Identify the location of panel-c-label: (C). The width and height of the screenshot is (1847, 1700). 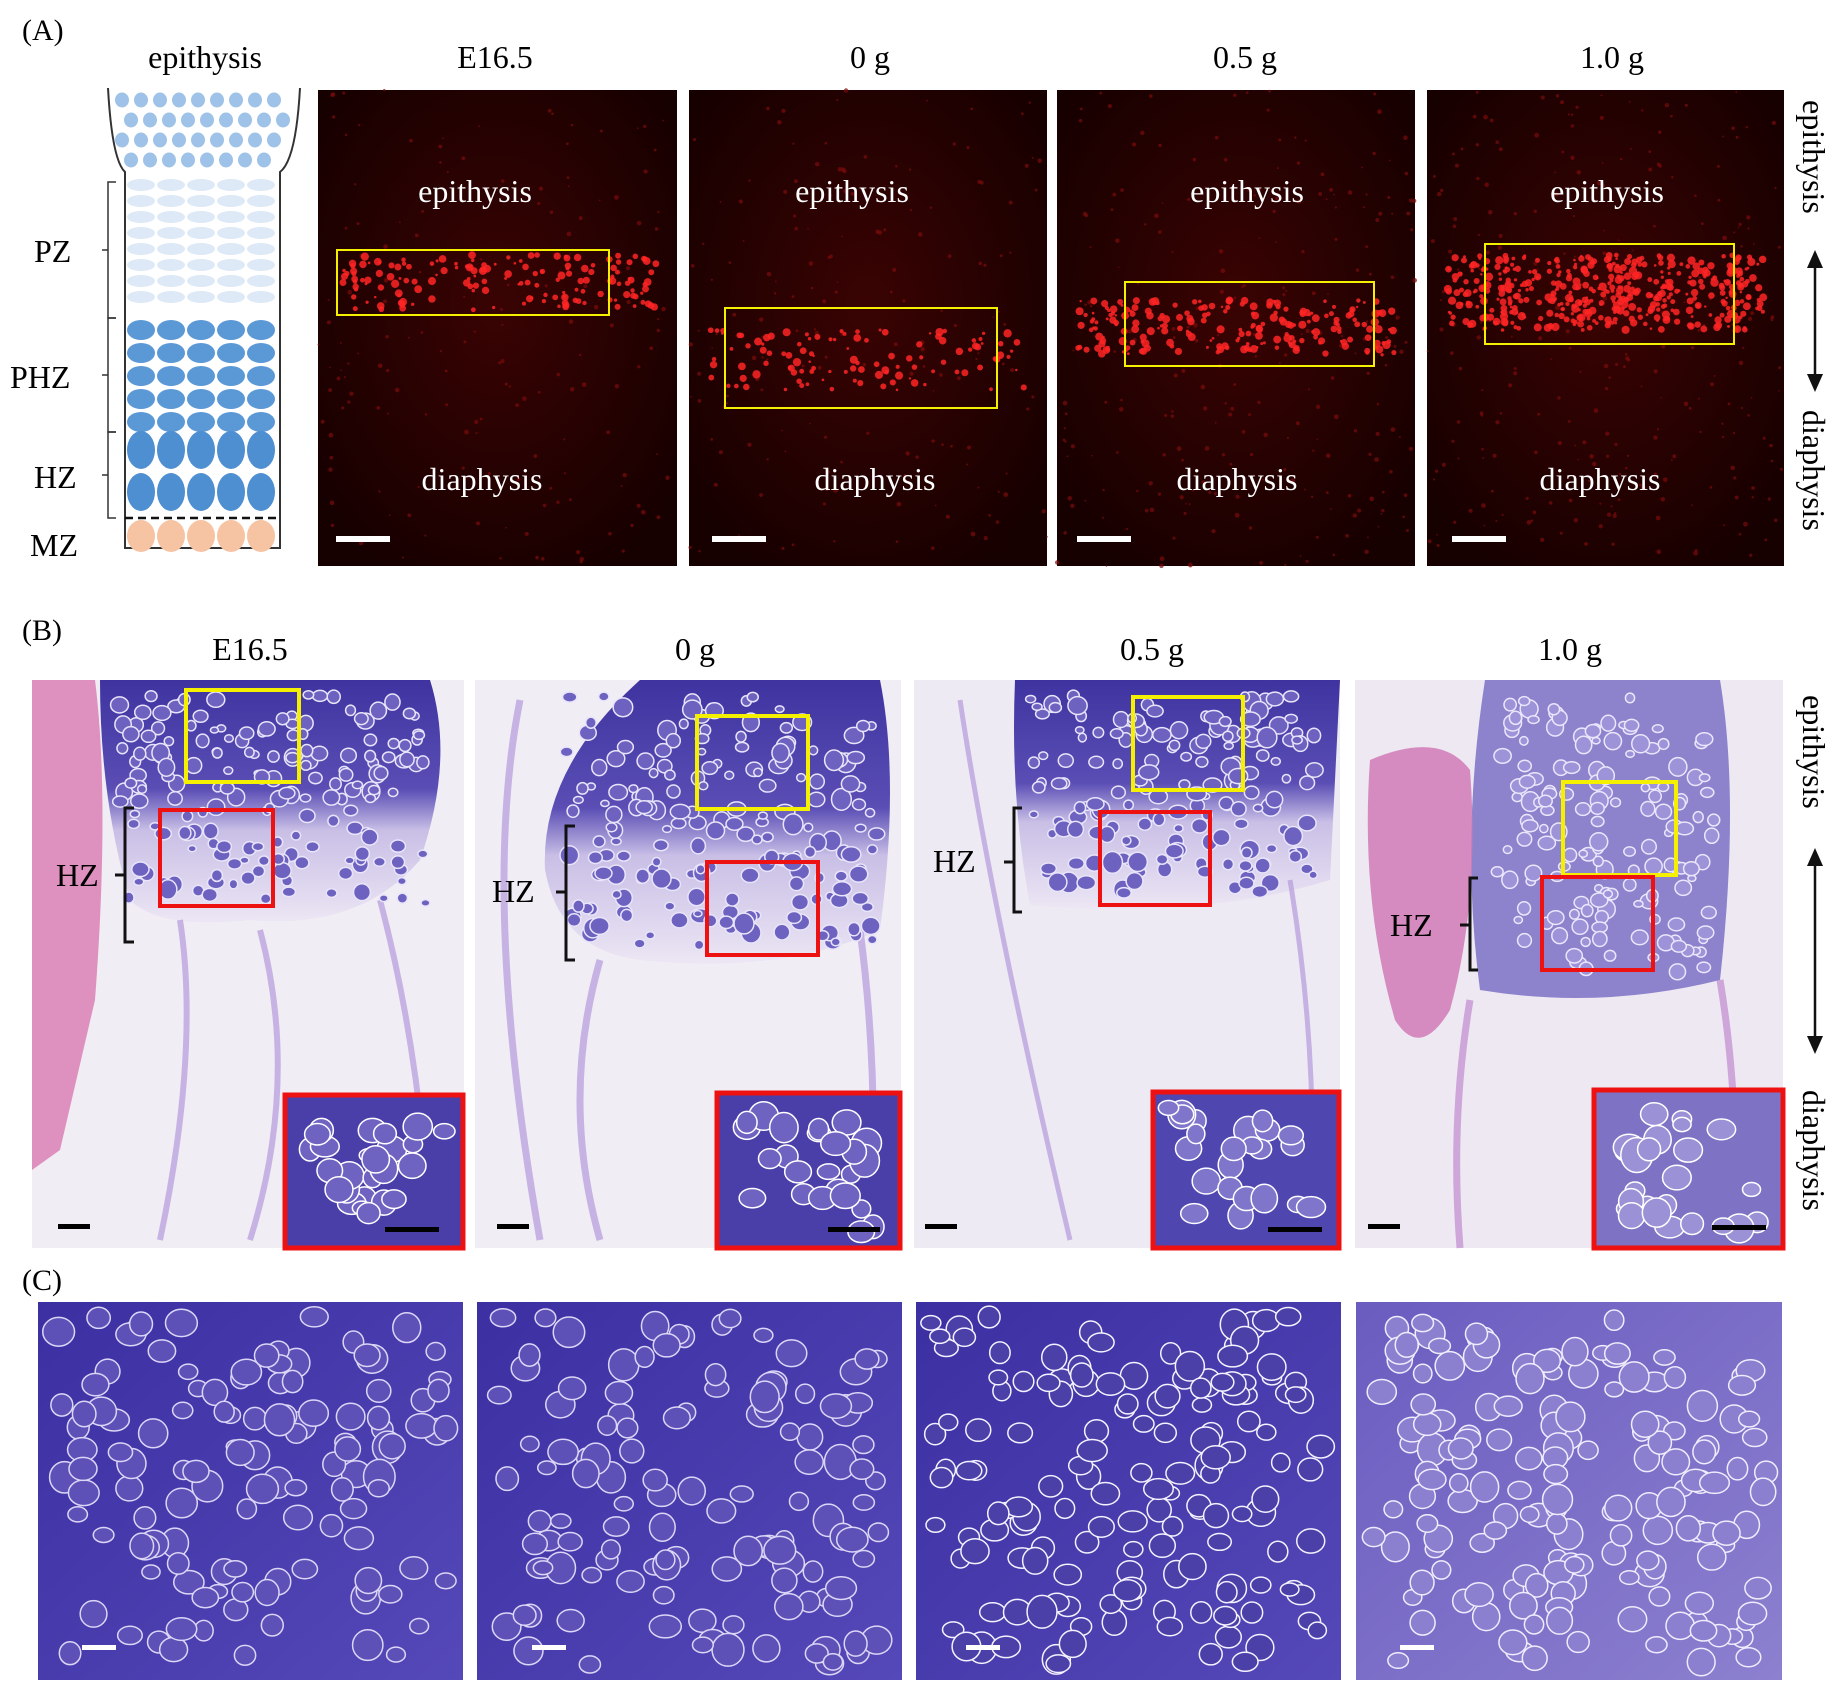
(42, 1280).